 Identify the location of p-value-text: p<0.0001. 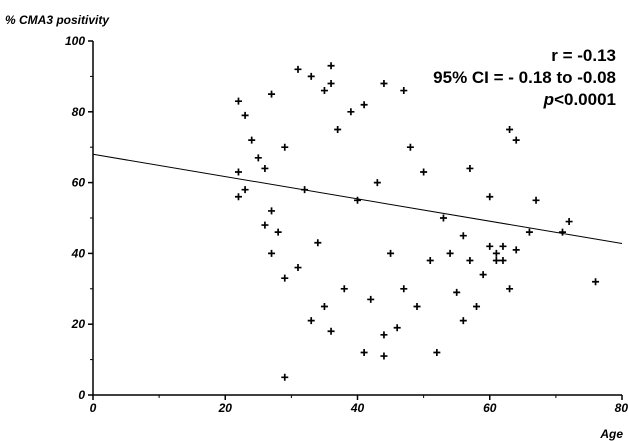
(579, 99).